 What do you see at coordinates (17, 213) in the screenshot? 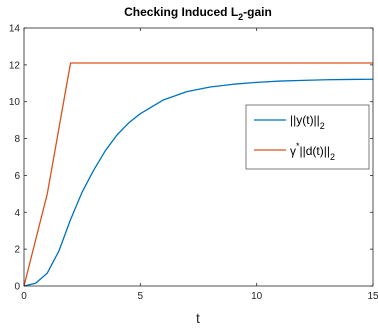
I see `y-tick-label: 4` at bounding box center [17, 213].